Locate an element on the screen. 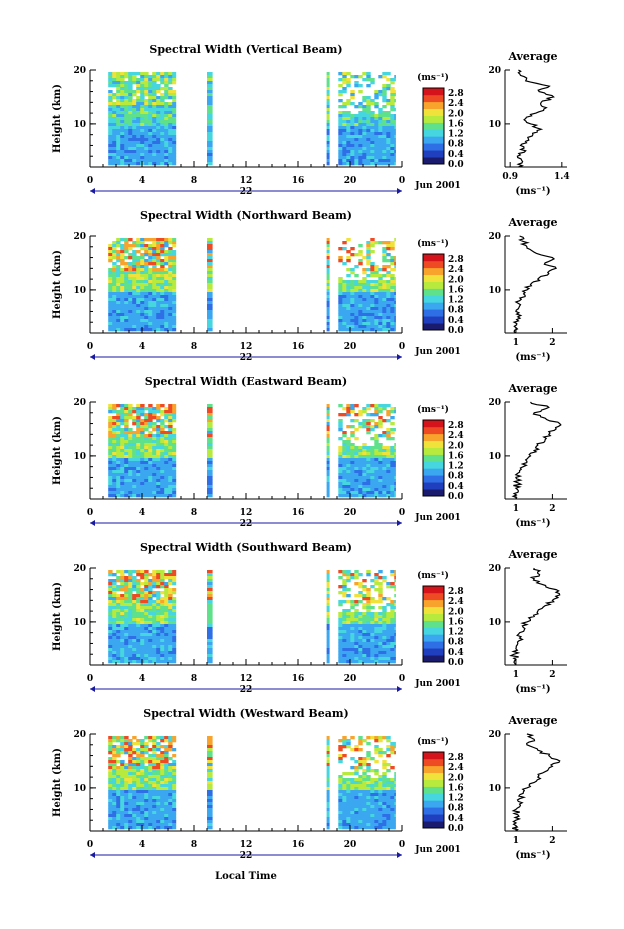 This screenshot has width=624, height=929. colorbar-unit: (ms⁻¹) is located at coordinates (433, 409).